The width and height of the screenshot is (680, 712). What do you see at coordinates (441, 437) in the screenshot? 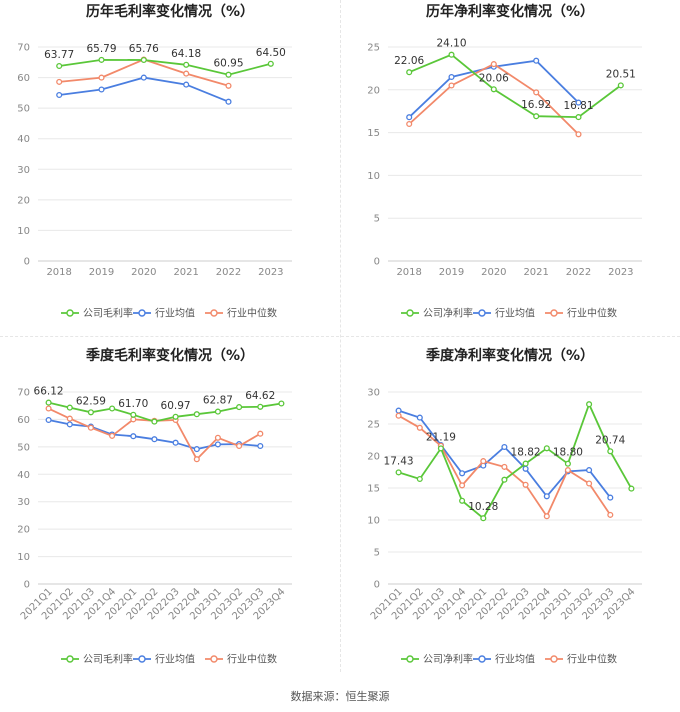
I see `data-label: 21.19` at bounding box center [441, 437].